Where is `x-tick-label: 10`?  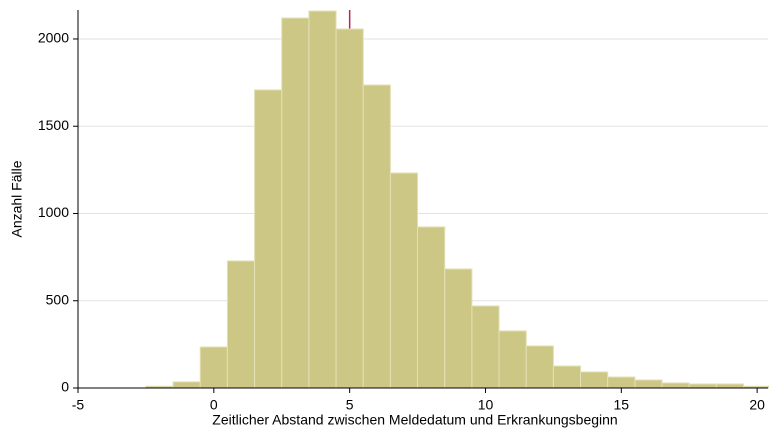 x-tick-label: 10 is located at coordinates (486, 405).